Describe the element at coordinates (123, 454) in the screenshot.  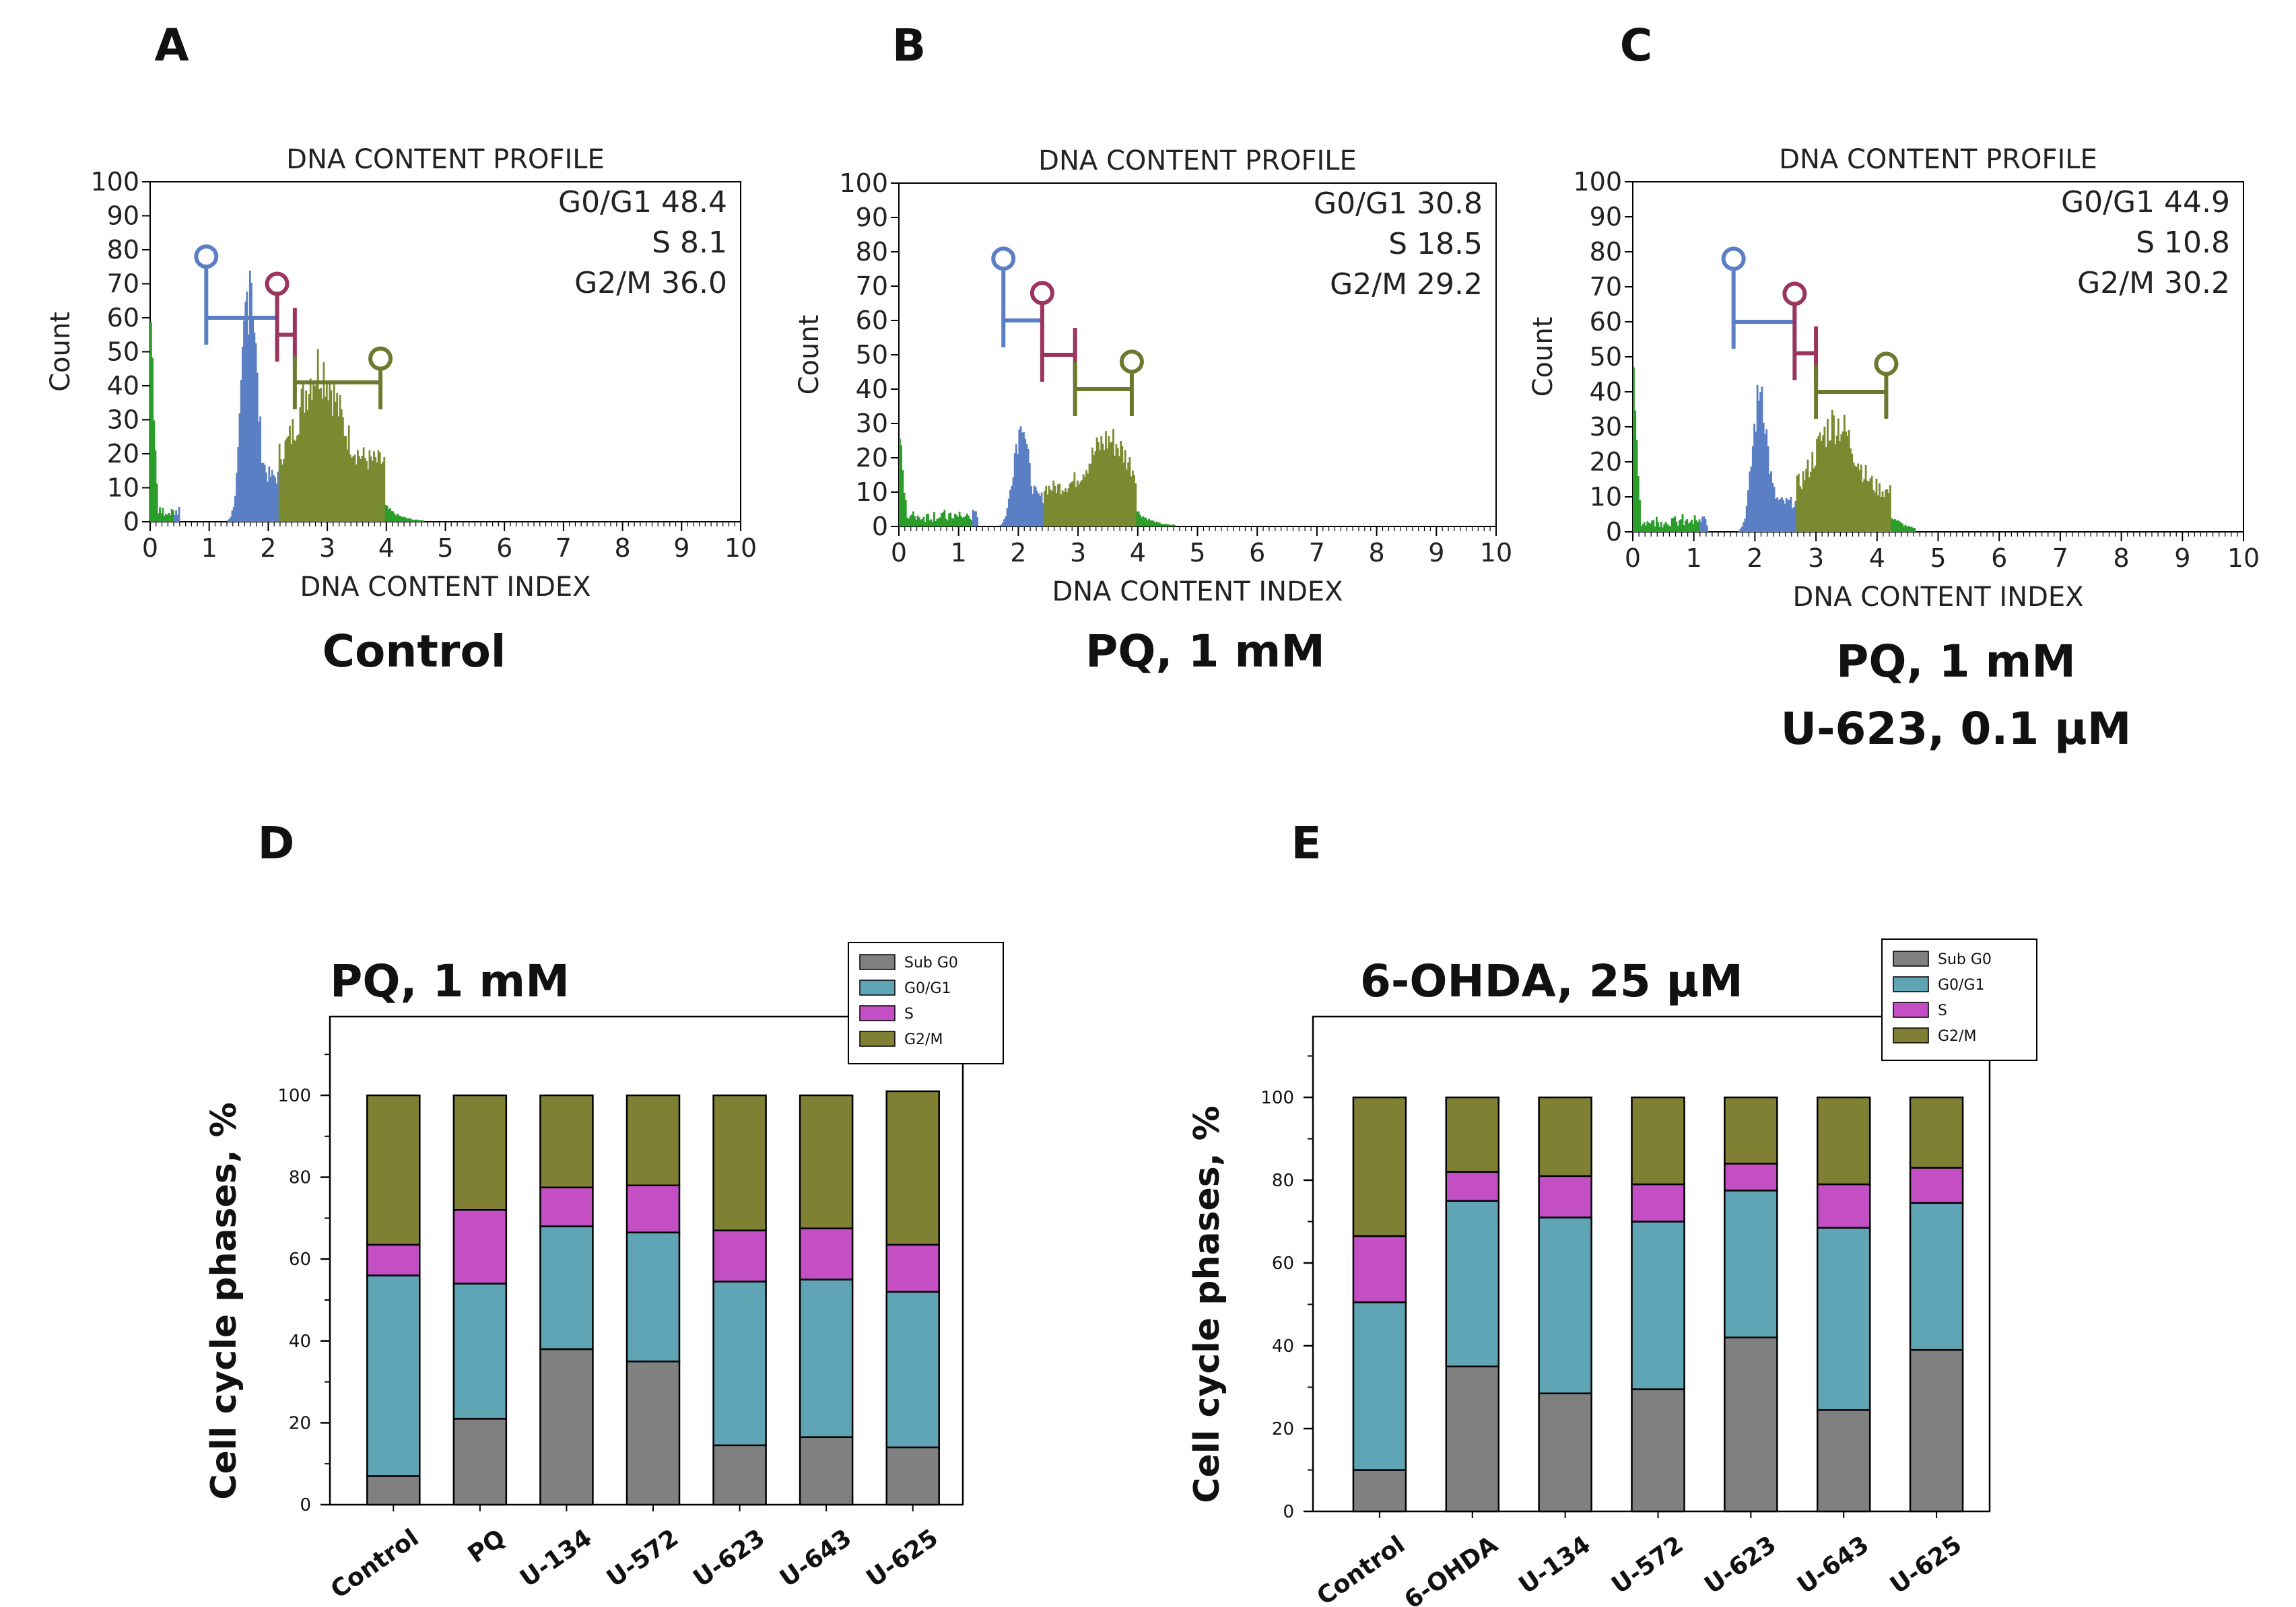
I see `y-tick-label: 20` at that location.